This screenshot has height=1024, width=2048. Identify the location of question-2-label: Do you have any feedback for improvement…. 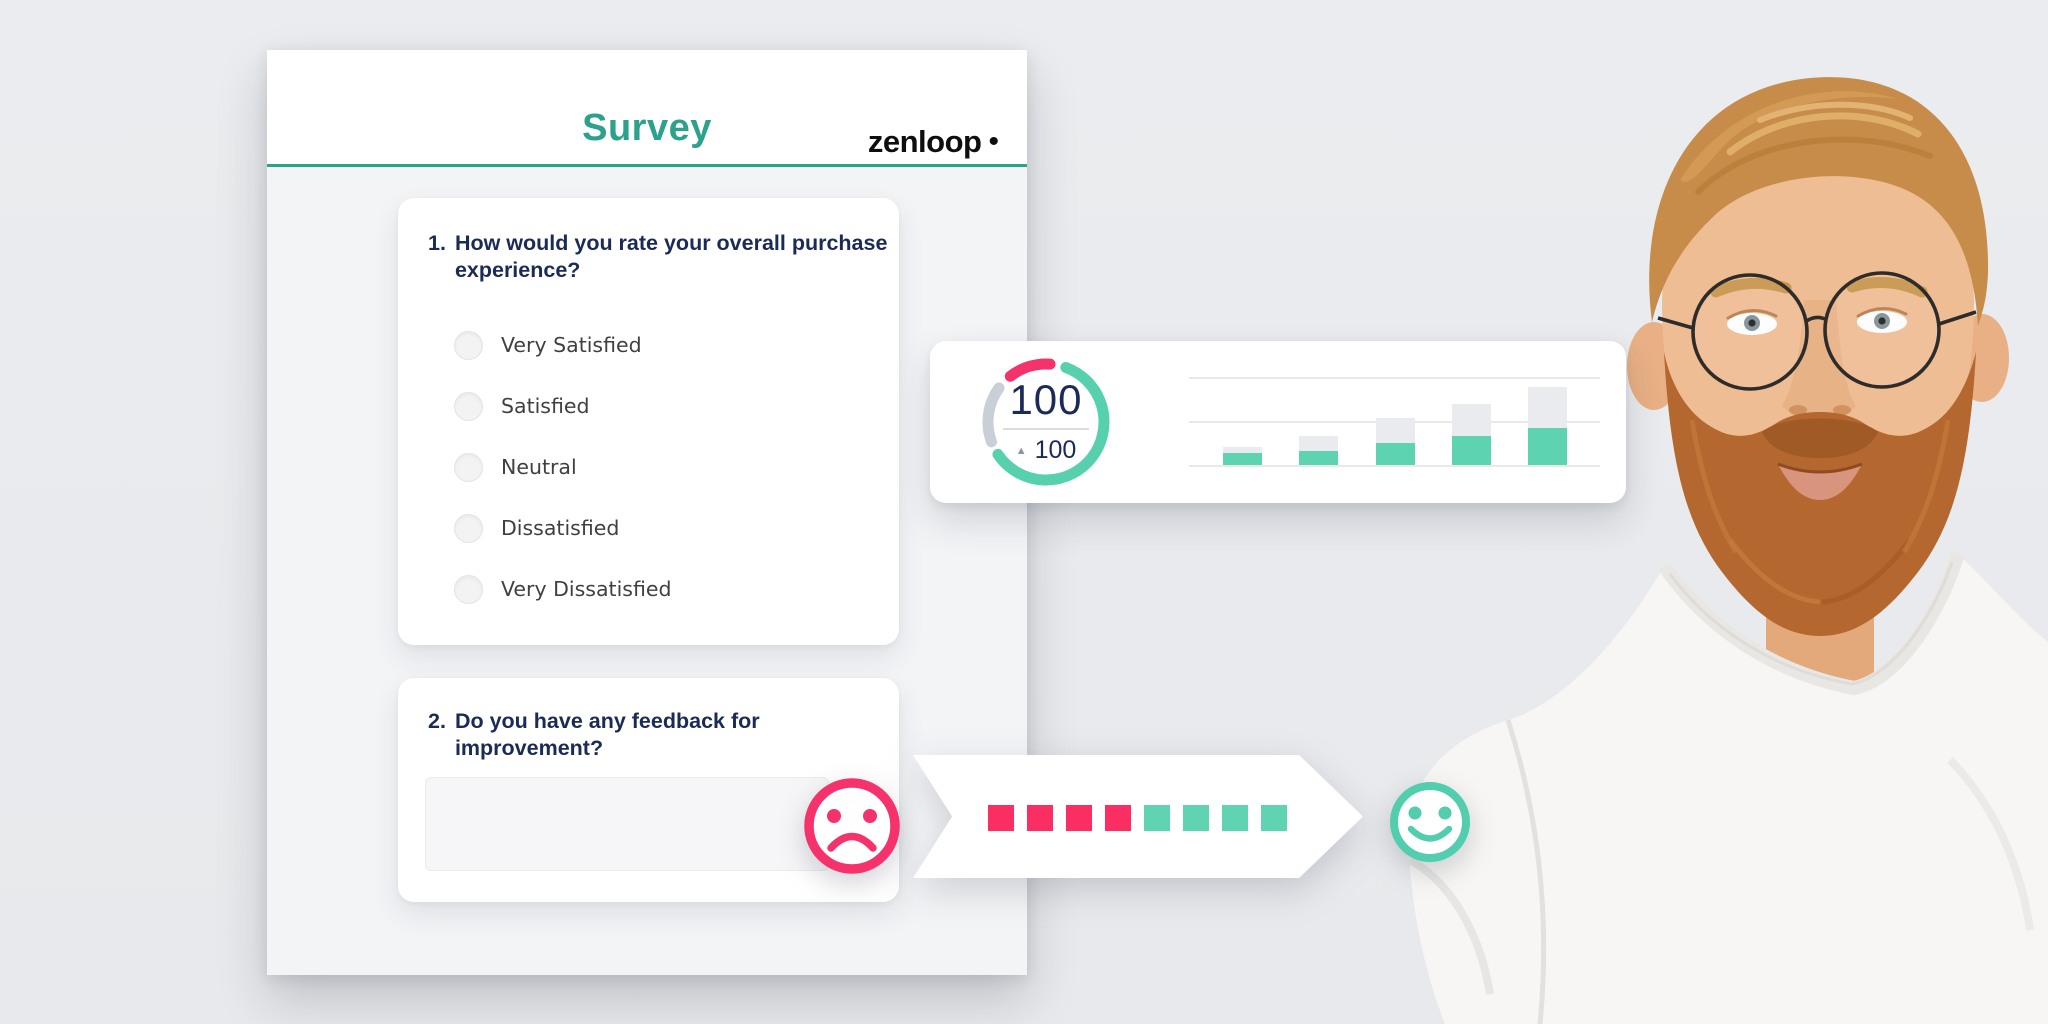
(607, 734).